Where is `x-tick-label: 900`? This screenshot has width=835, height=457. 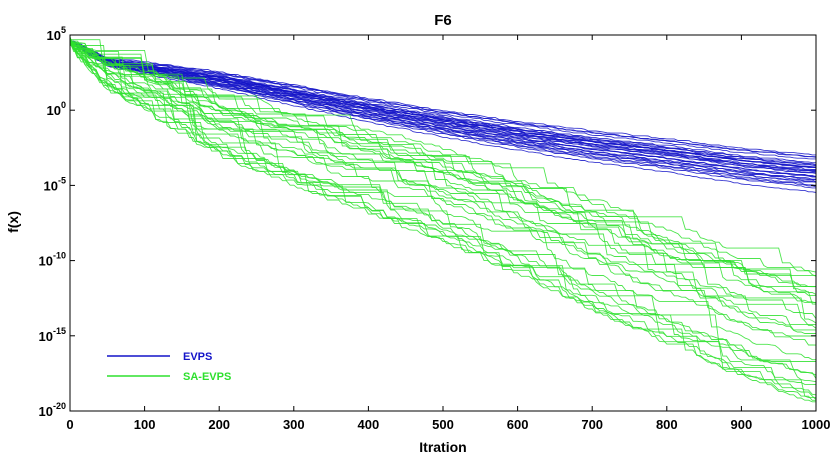 x-tick-label: 900 is located at coordinates (742, 424).